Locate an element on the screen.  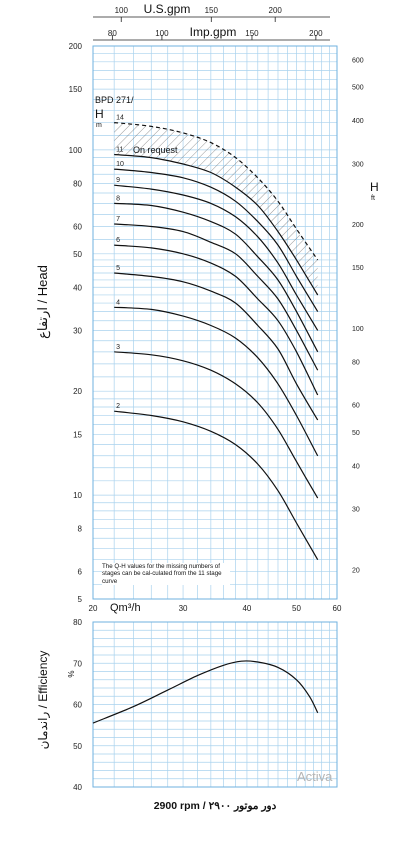
head-curve-label-3: 3 is located at coordinates (118, 347).